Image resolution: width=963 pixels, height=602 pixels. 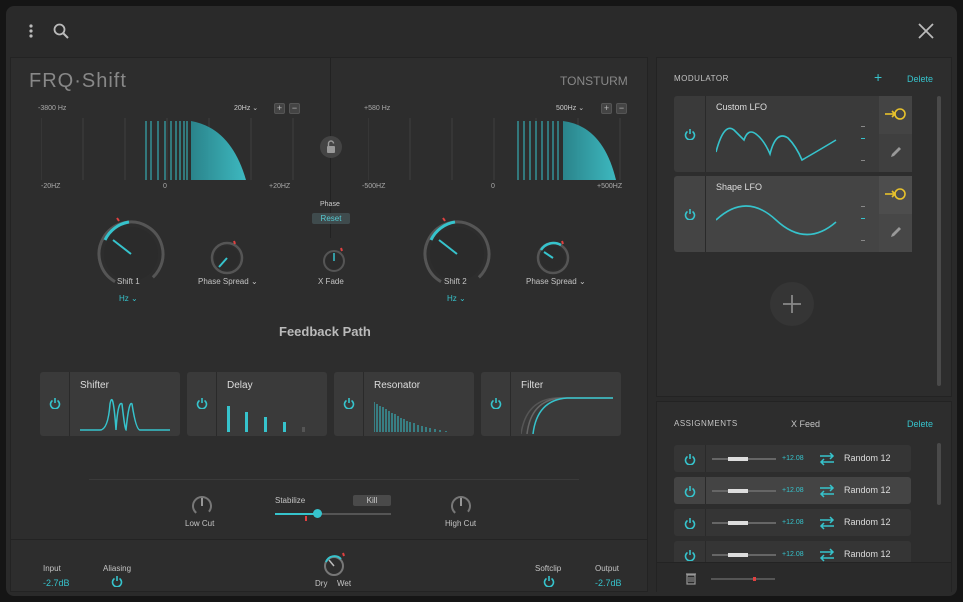 What do you see at coordinates (246, 108) in the screenshot?
I see `left-range-select: 20Hz ⌄` at bounding box center [246, 108].